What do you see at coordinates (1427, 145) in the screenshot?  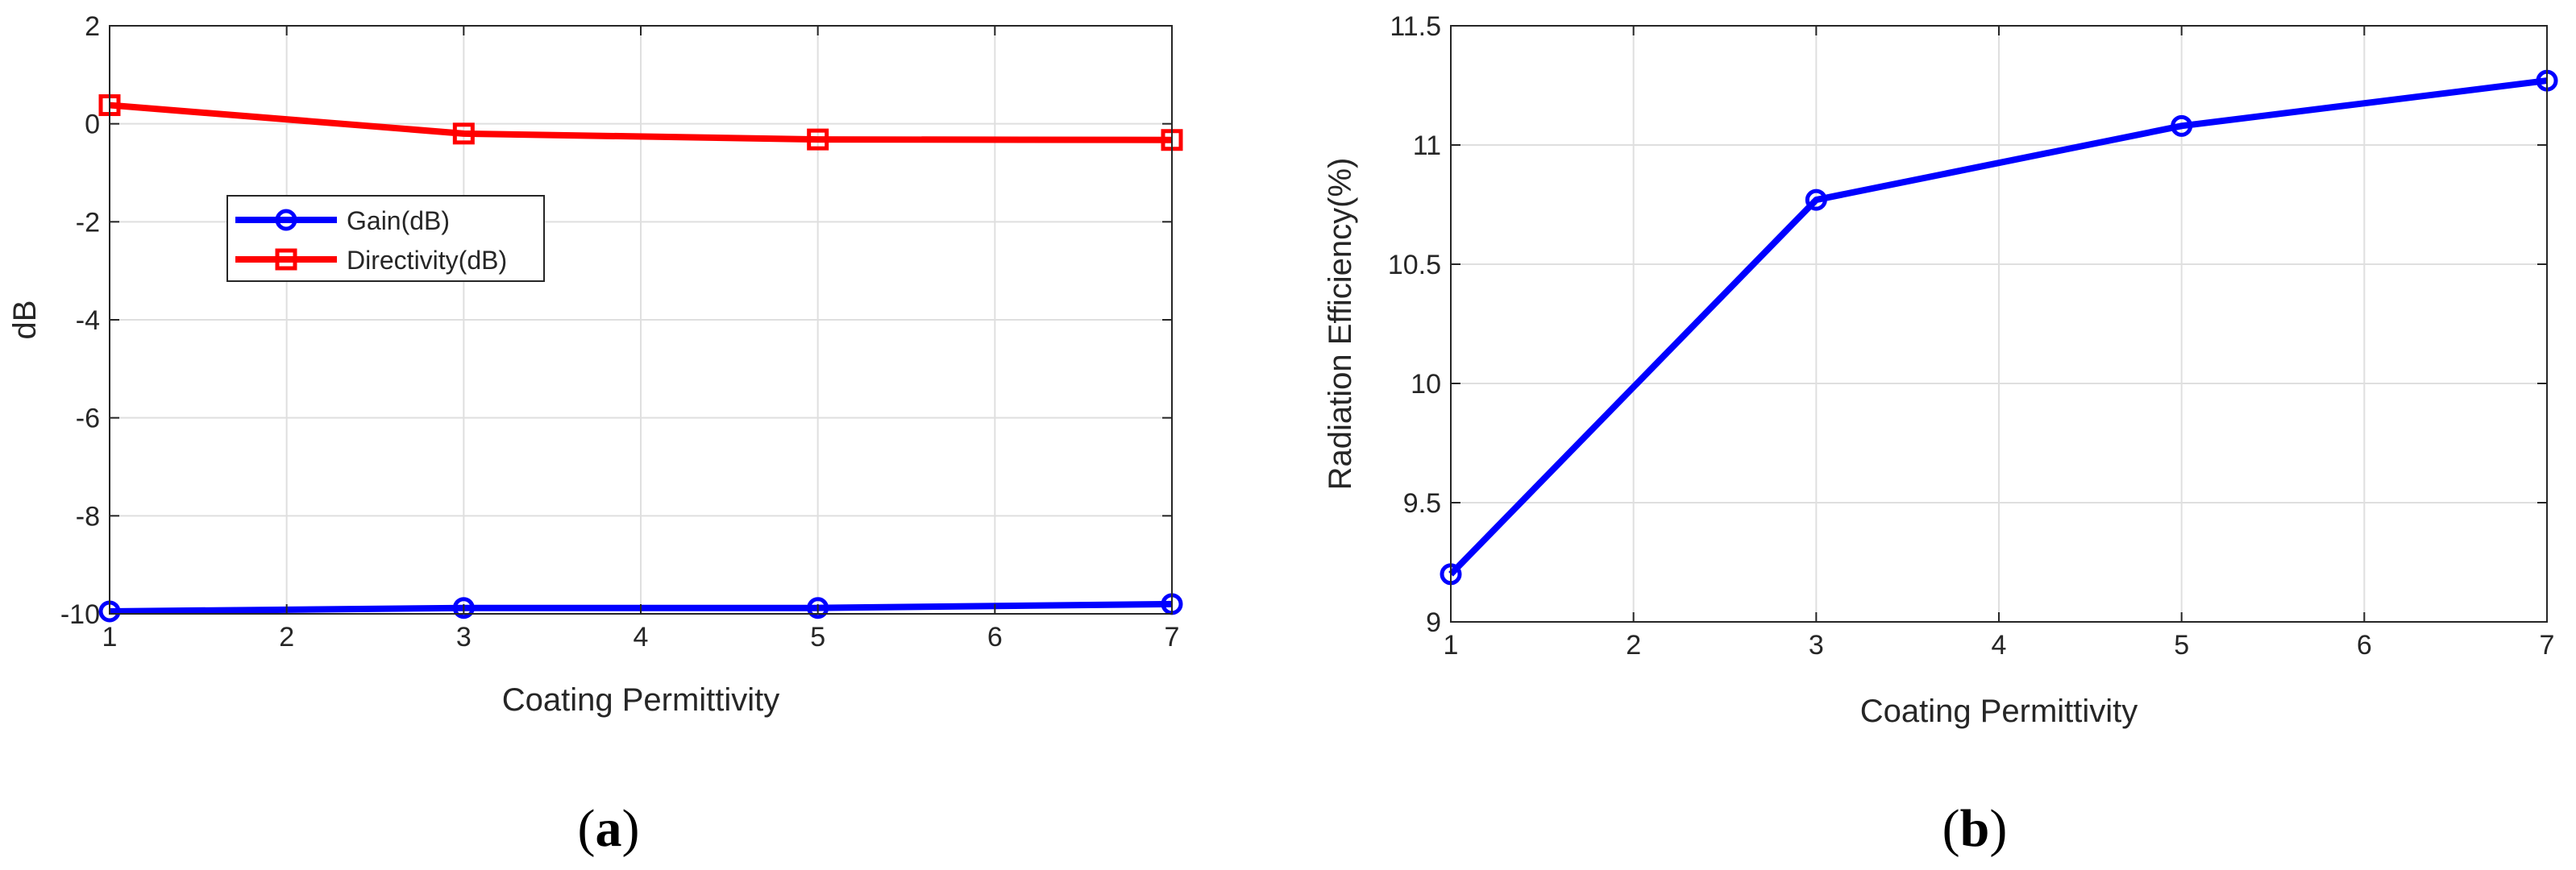 I see `y-tick-label: 11` at bounding box center [1427, 145].